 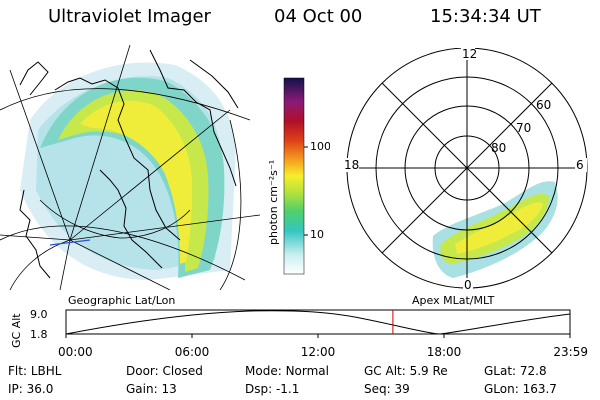 I want to click on polar-aurora-core, so click(x=499, y=228).